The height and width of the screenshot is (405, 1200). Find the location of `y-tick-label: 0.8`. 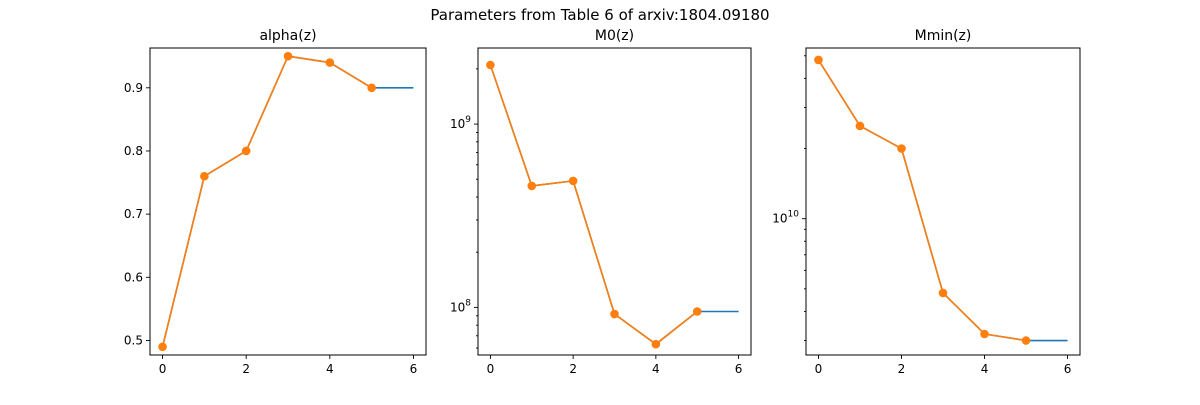

y-tick-label: 0.8 is located at coordinates (133, 151).